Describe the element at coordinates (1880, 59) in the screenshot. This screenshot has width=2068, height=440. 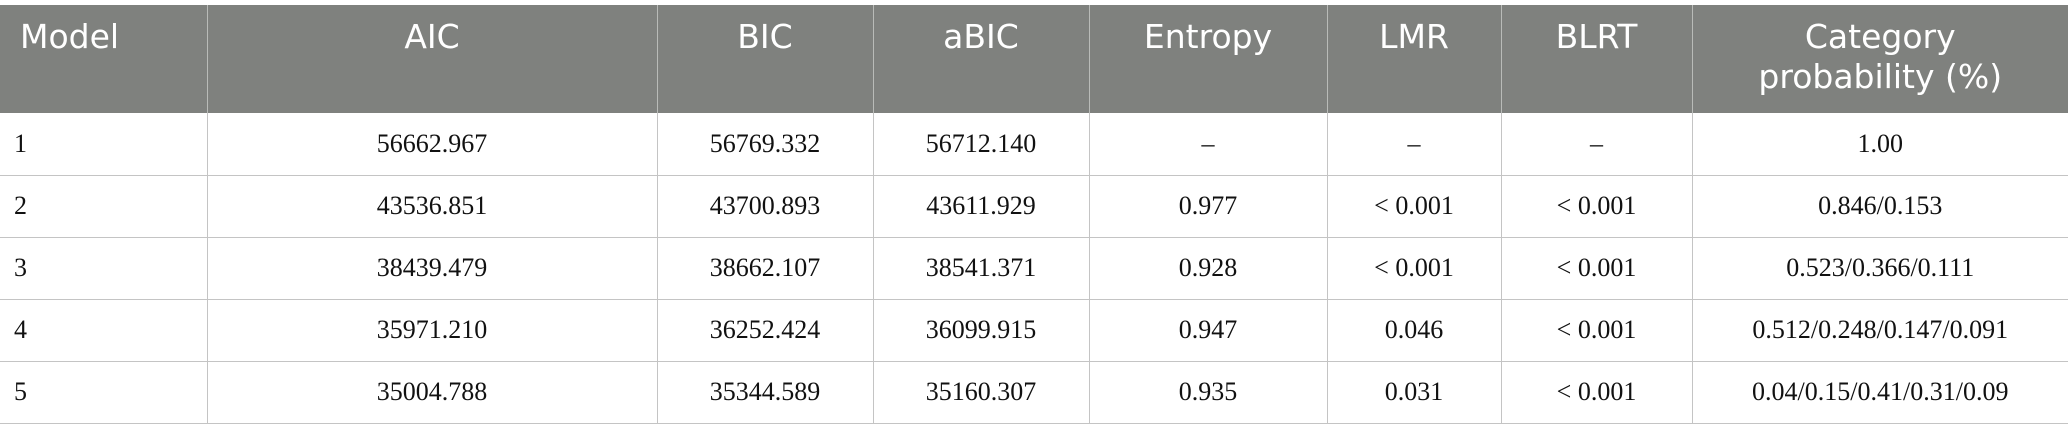
I see `column-header: Category probability (%)` at that location.